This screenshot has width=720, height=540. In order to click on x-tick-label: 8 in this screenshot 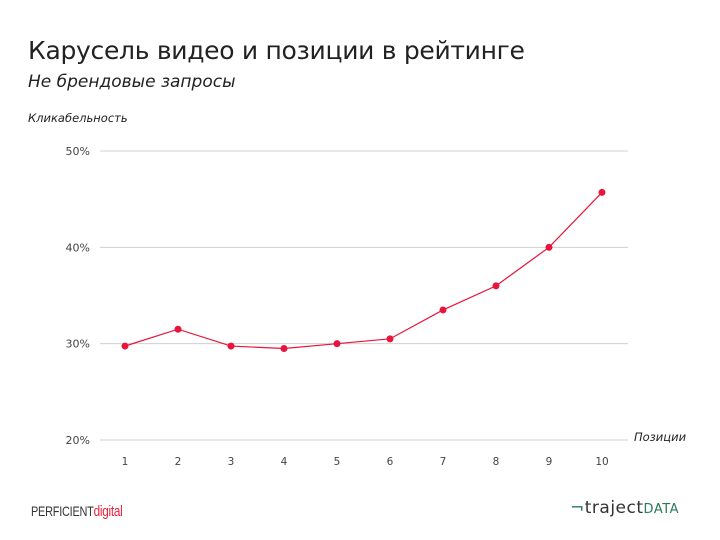, I will do `click(496, 462)`.